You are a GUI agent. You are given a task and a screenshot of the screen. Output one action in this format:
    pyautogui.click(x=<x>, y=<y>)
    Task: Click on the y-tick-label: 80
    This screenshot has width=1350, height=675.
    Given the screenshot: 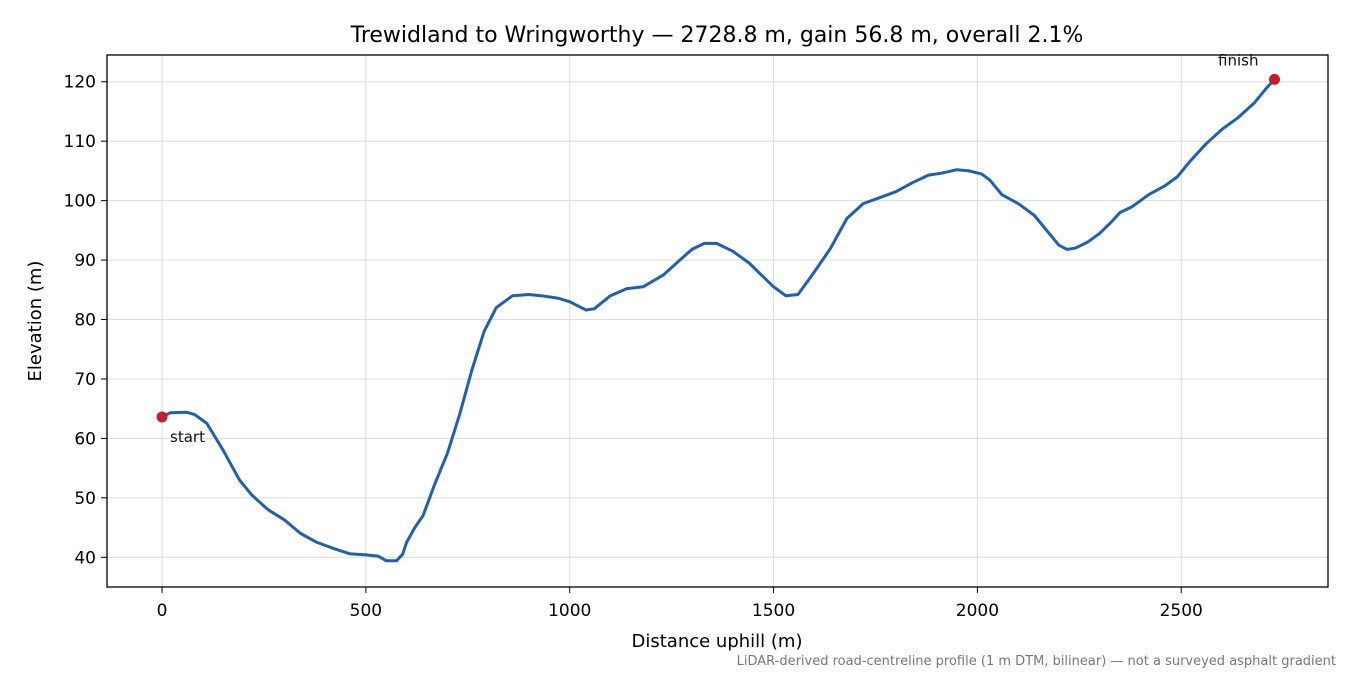 What is the action you would take?
    pyautogui.click(x=85, y=321)
    